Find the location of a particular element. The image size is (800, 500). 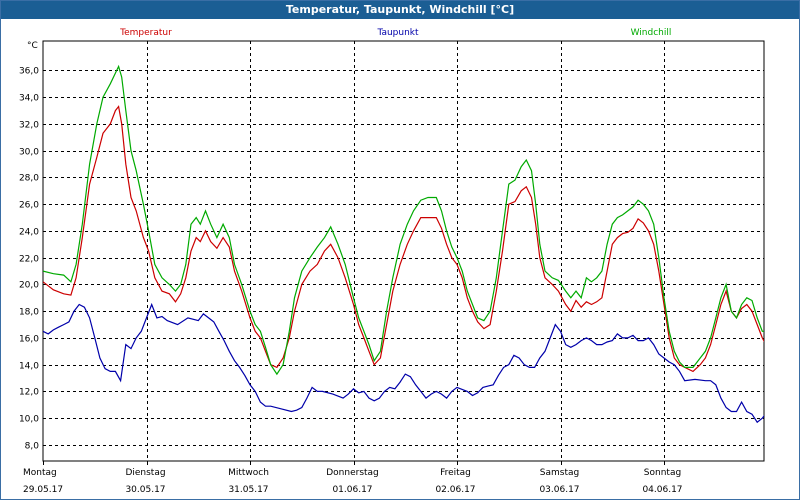

y-tick-label: 30,0 is located at coordinates (29, 153).